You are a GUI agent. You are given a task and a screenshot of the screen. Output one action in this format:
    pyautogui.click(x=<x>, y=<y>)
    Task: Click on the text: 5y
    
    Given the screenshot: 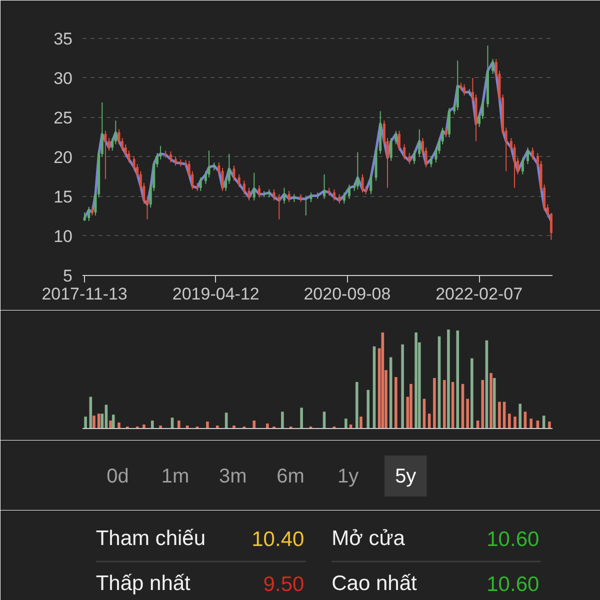 What is the action you would take?
    pyautogui.click(x=405, y=477)
    